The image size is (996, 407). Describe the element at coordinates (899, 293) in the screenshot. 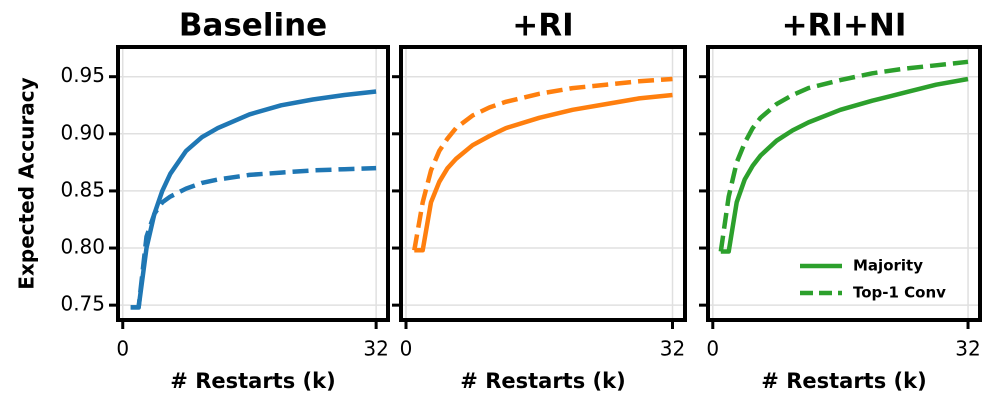

I see `legend-label: Top-1 Conv` at that location.